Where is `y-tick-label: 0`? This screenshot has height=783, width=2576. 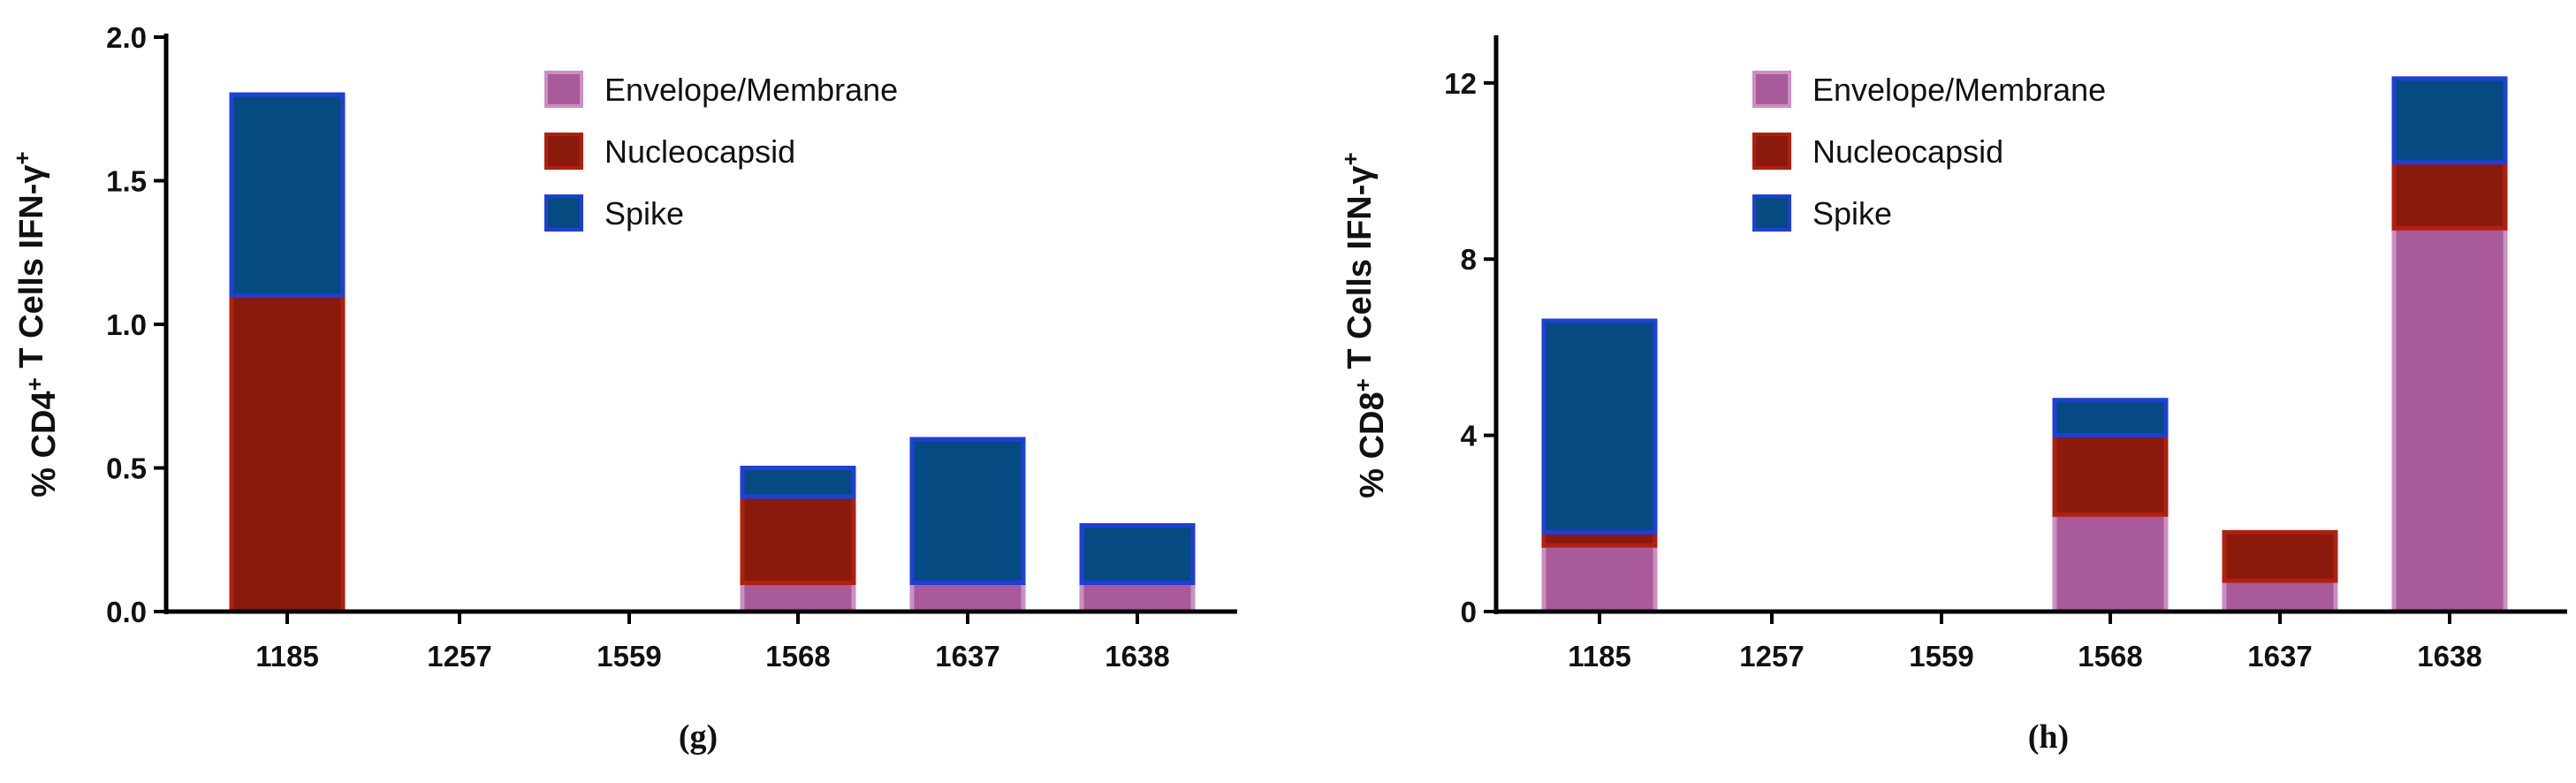 y-tick-label: 0 is located at coordinates (1469, 612).